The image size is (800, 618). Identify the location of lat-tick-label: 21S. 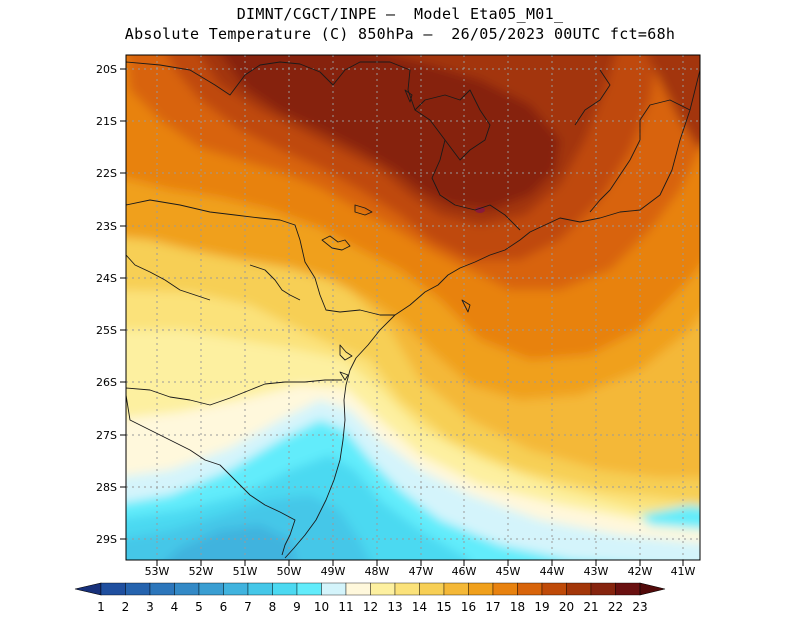
(106, 121).